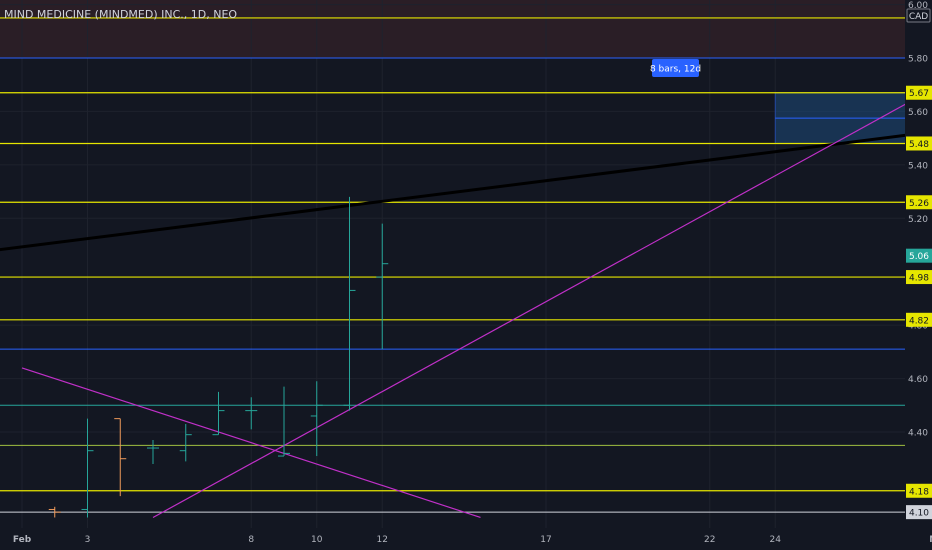 The height and width of the screenshot is (550, 932). Describe the element at coordinates (472, 540) in the screenshot. I see `time-axis-labels: Feb381012172224Mar3810` at that location.